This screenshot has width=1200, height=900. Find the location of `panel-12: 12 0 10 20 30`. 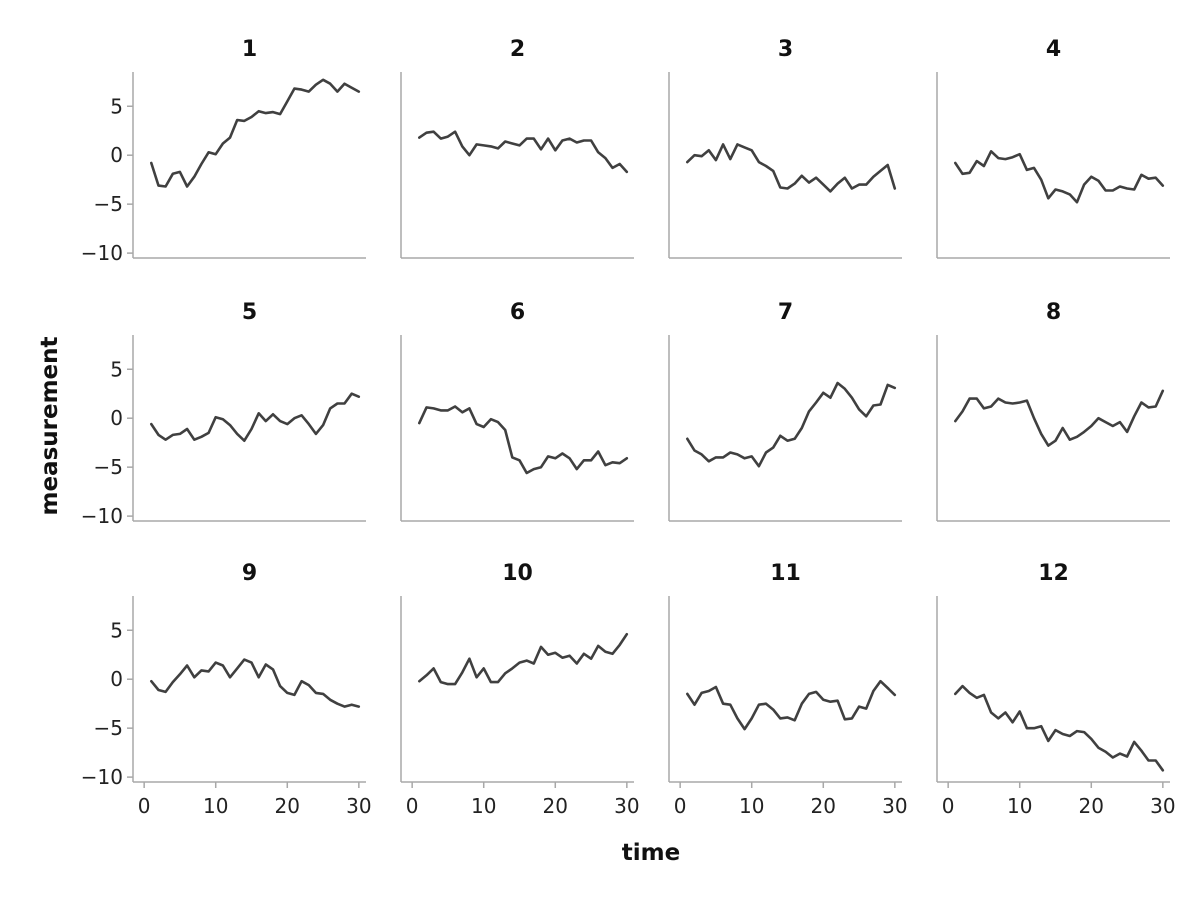

panel-12: 12 0 10 20 30 is located at coordinates (1056, 689).